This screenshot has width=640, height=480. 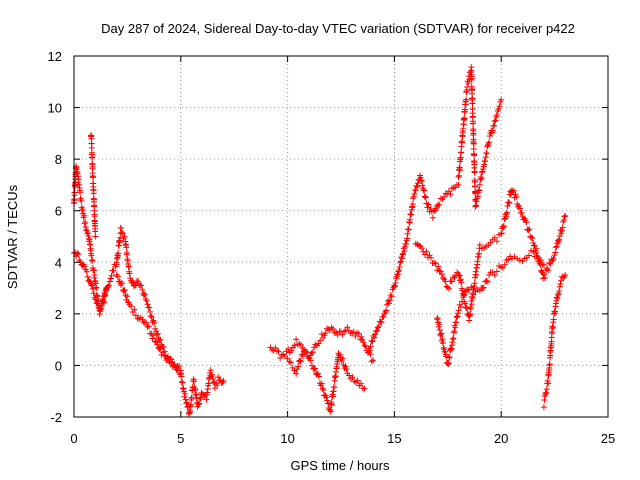 I want to click on y-tick-label: 4, so click(x=58, y=262).